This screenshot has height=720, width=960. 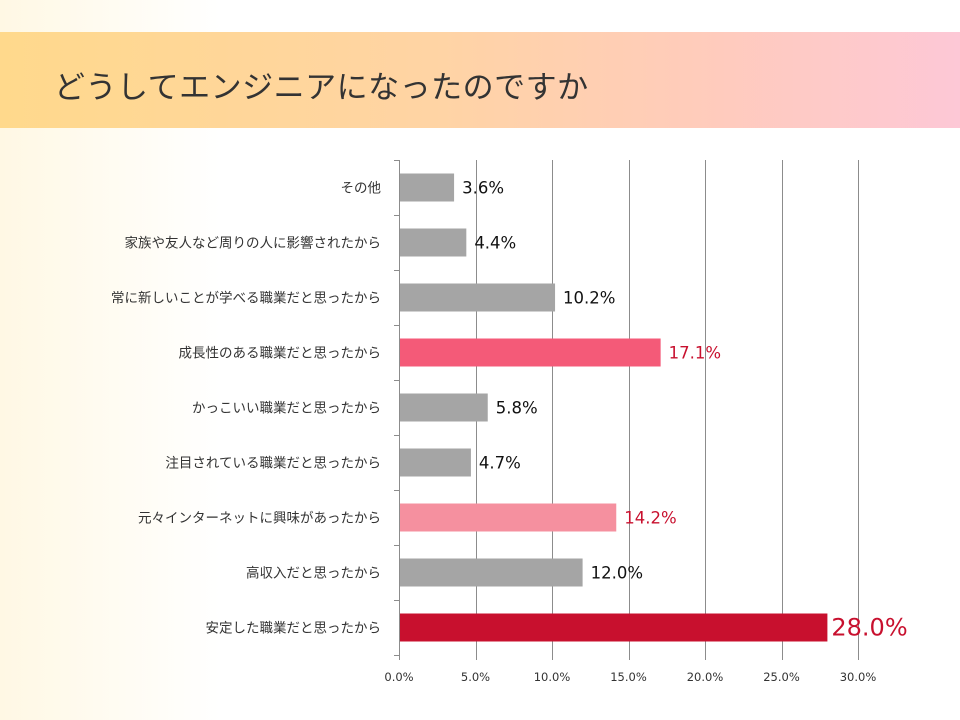 I want to click on x-tick-label: 25.0%, so click(x=781, y=677).